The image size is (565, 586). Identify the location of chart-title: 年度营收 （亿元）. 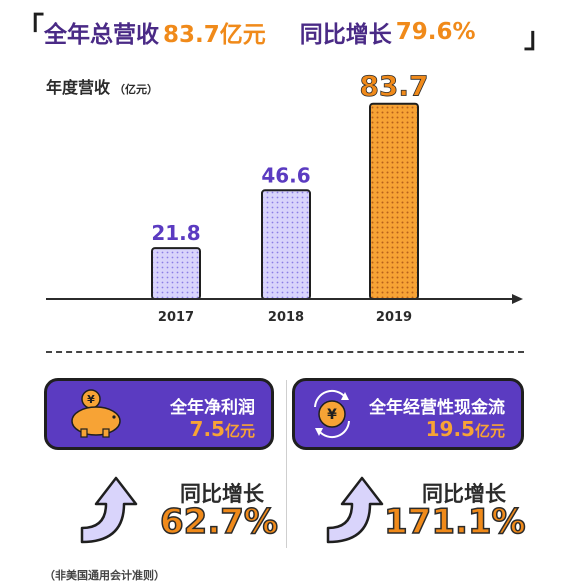
(102, 86).